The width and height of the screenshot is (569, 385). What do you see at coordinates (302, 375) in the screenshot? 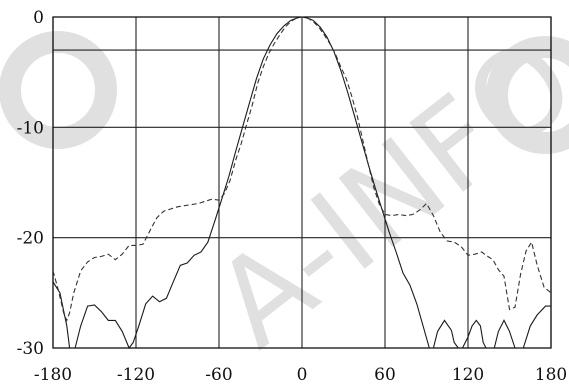
I see `x-tick-label: 0` at bounding box center [302, 375].